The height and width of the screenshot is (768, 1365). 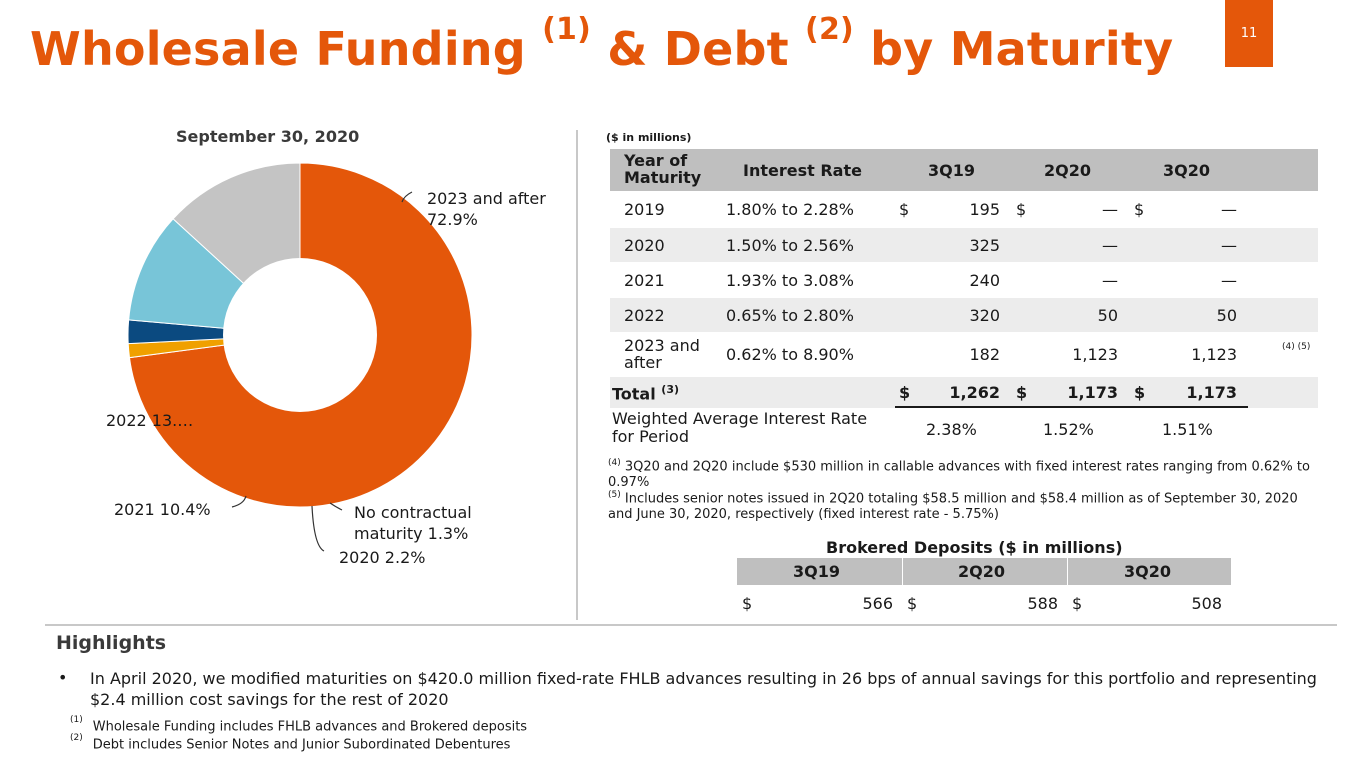 What do you see at coordinates (1092, 392) in the screenshot?
I see `total-2q20: 1,173` at bounding box center [1092, 392].